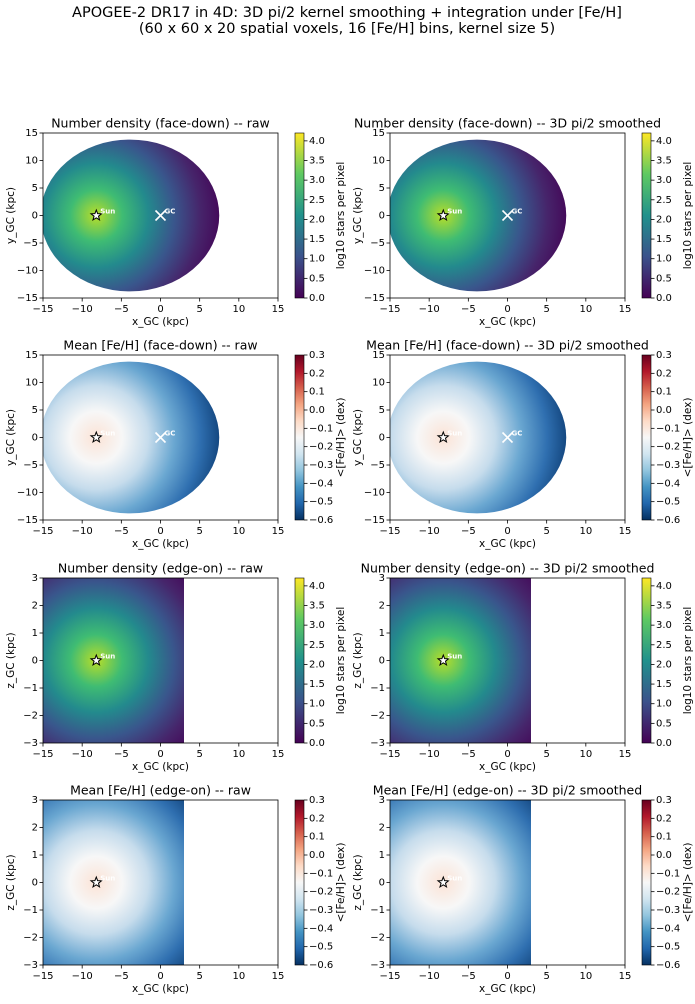 This screenshot has width=695, height=1004. Describe the element at coordinates (374, 520) in the screenshot. I see `y-tick-label: −15` at that location.